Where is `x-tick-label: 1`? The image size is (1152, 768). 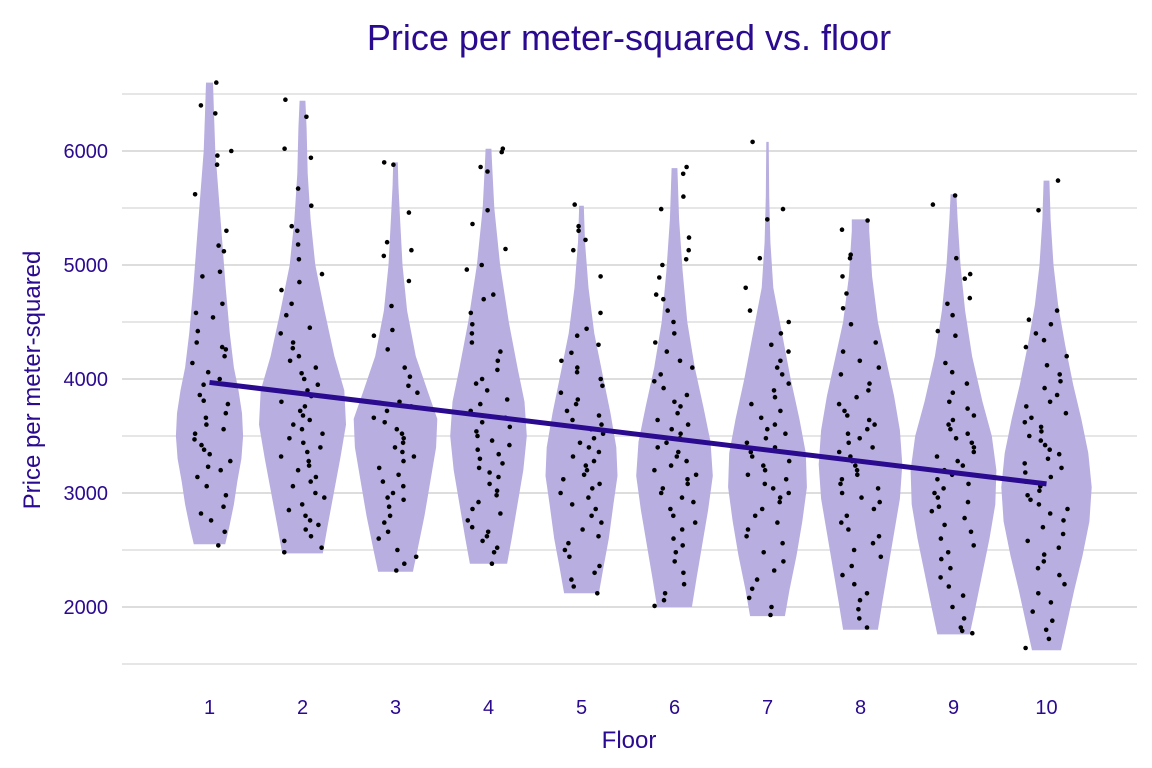 x-tick-label: 1 is located at coordinates (209, 708).